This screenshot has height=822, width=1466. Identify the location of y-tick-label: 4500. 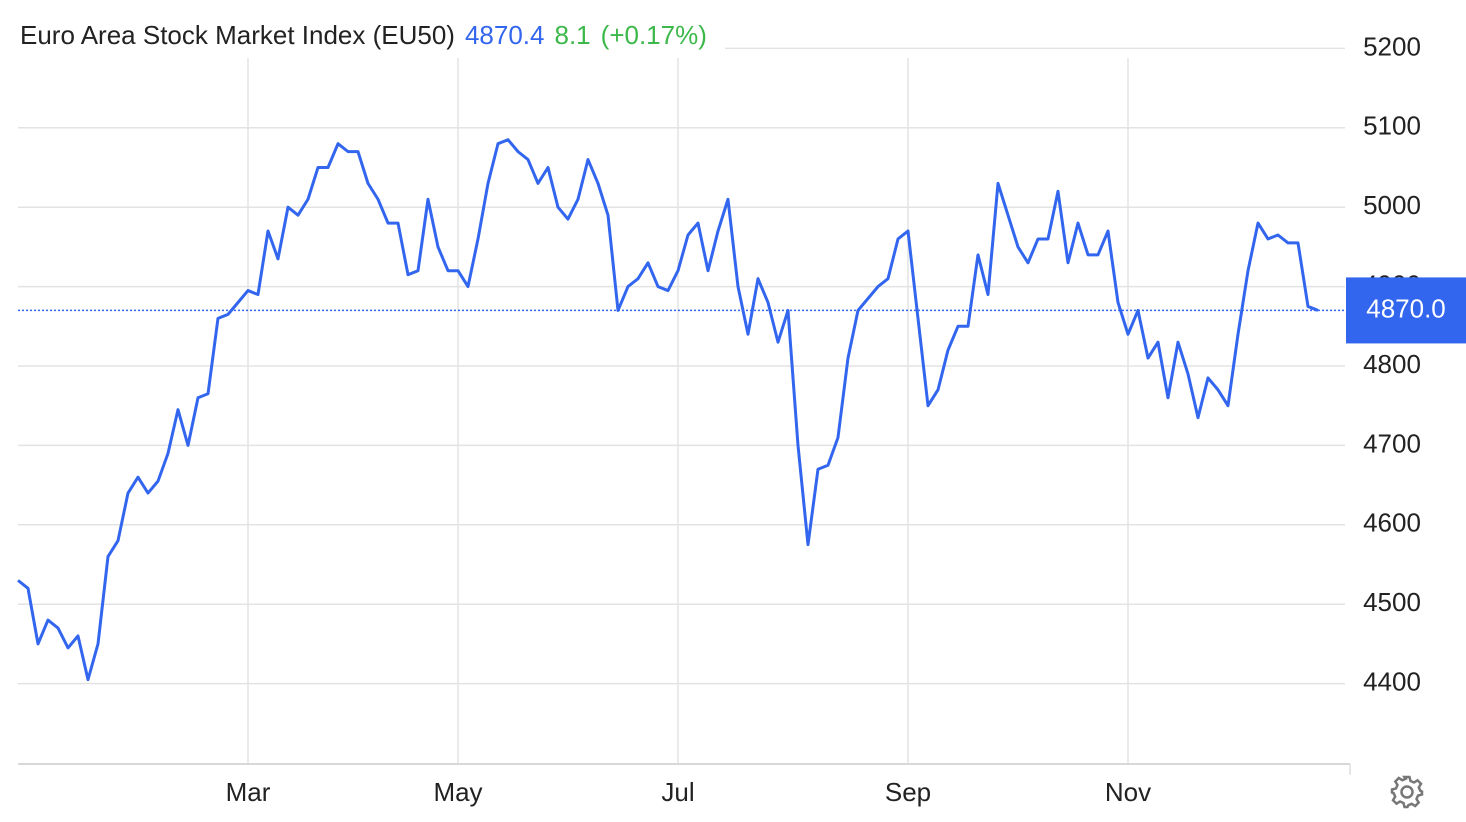
(1392, 602).